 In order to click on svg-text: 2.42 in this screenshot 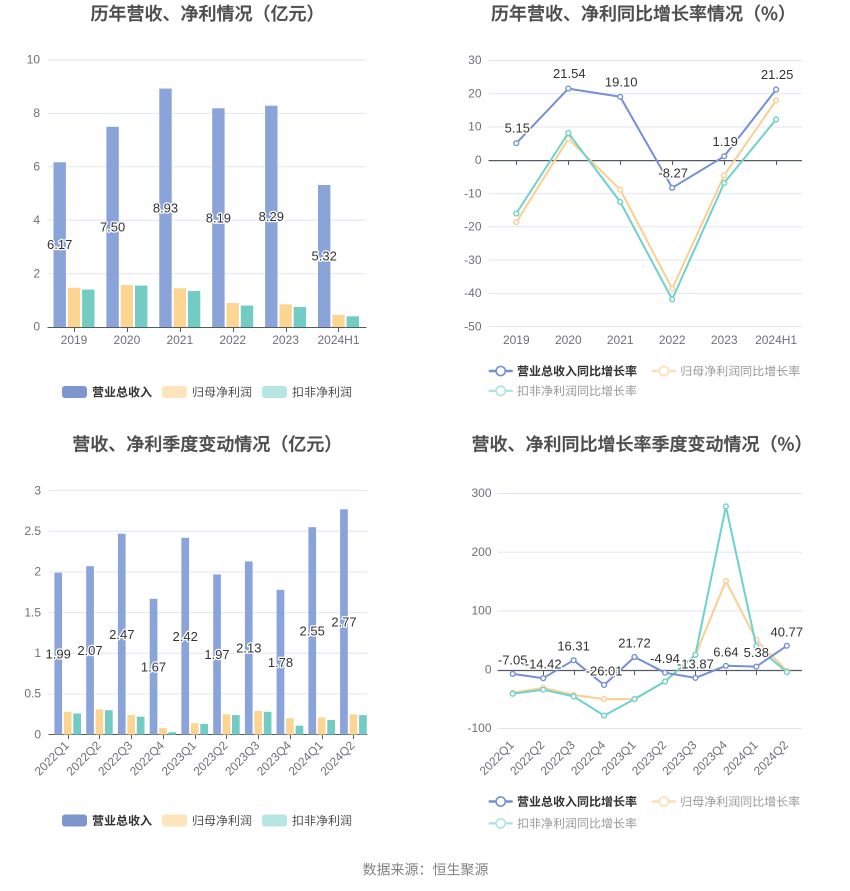, I will do `click(185, 636)`.